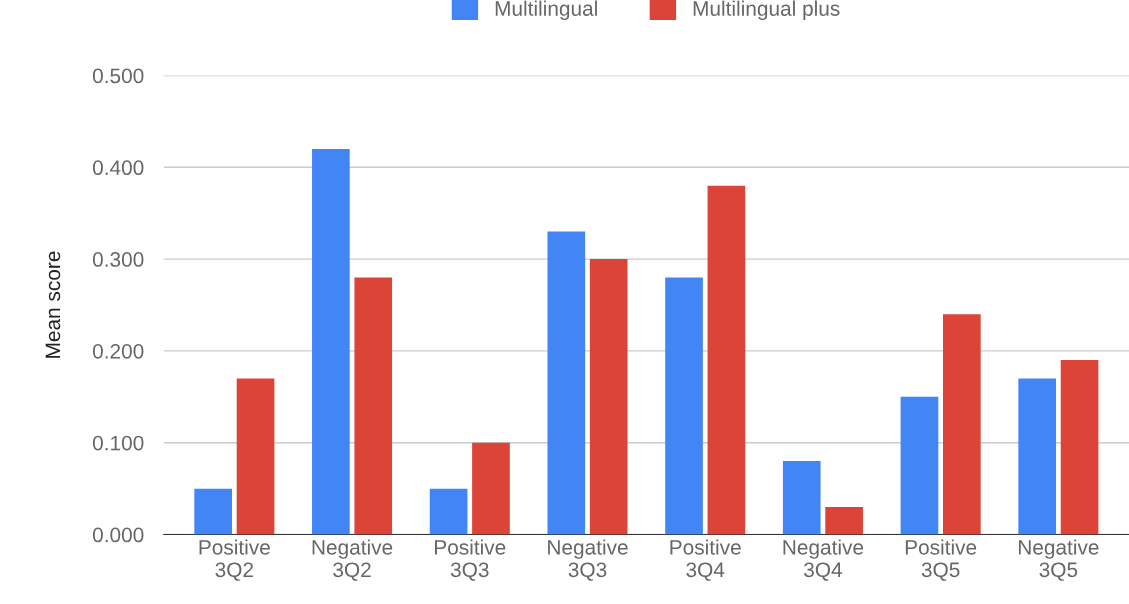 This screenshot has width=1129, height=604. What do you see at coordinates (118, 351) in the screenshot?
I see `y-tick-label: 0.200` at bounding box center [118, 351].